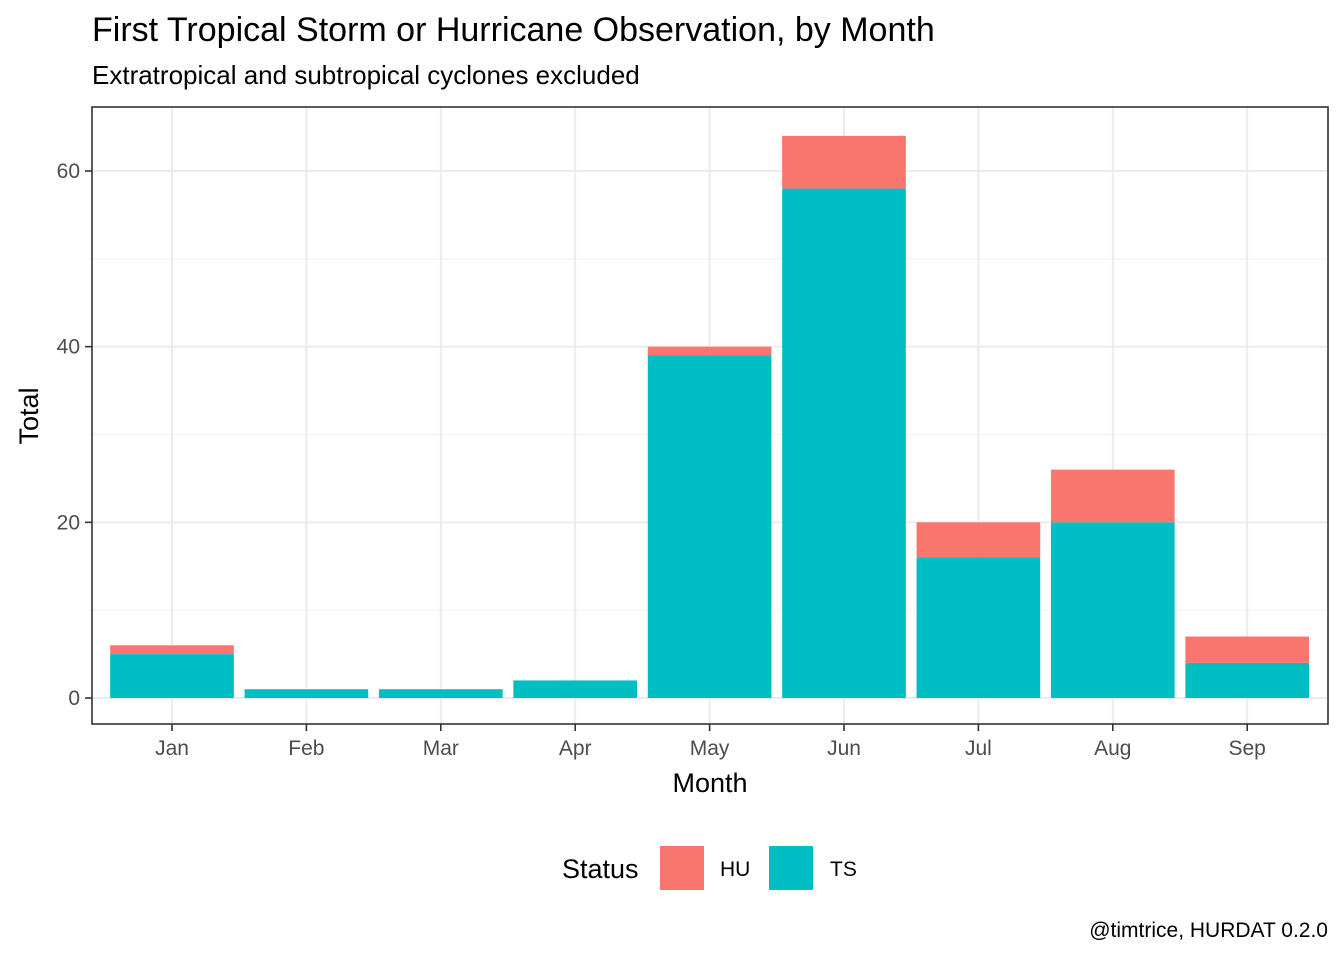 This screenshot has width=1344, height=960. I want to click on bar-hu-aug, so click(1112, 496).